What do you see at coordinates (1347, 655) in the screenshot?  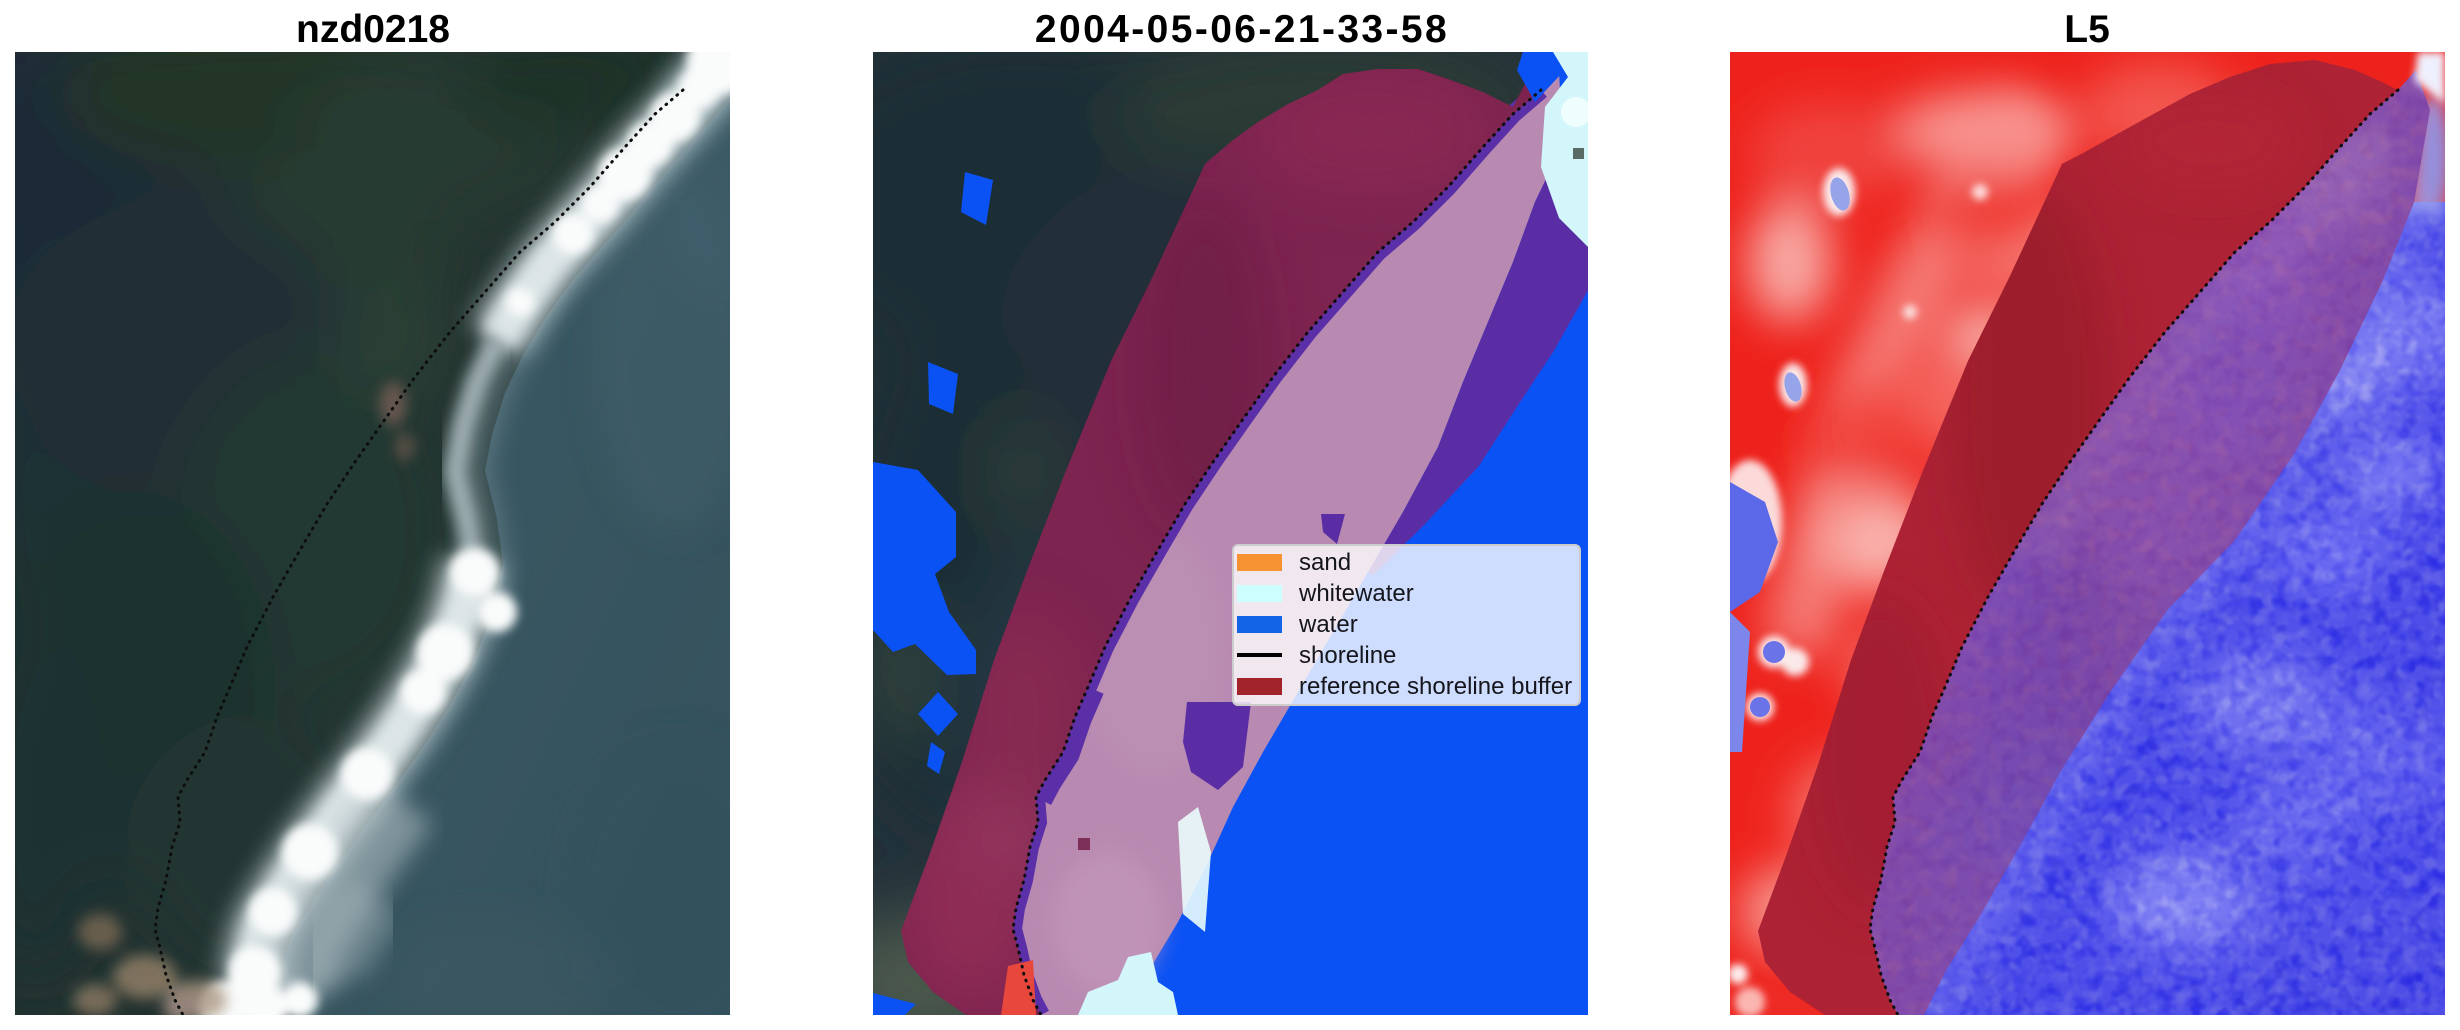 I see `svg-text: shoreline` at bounding box center [1347, 655].